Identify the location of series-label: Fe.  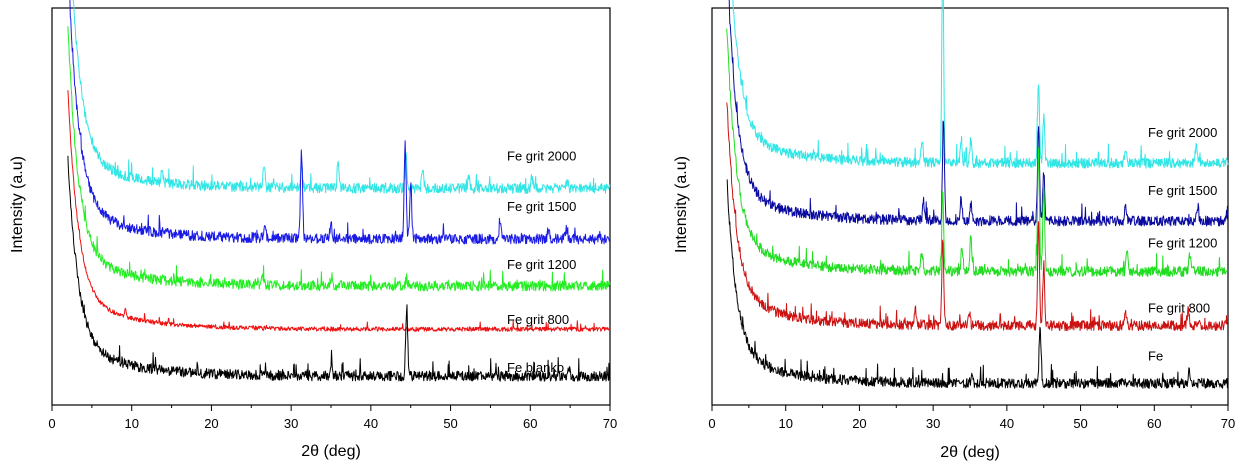
(1155, 355).